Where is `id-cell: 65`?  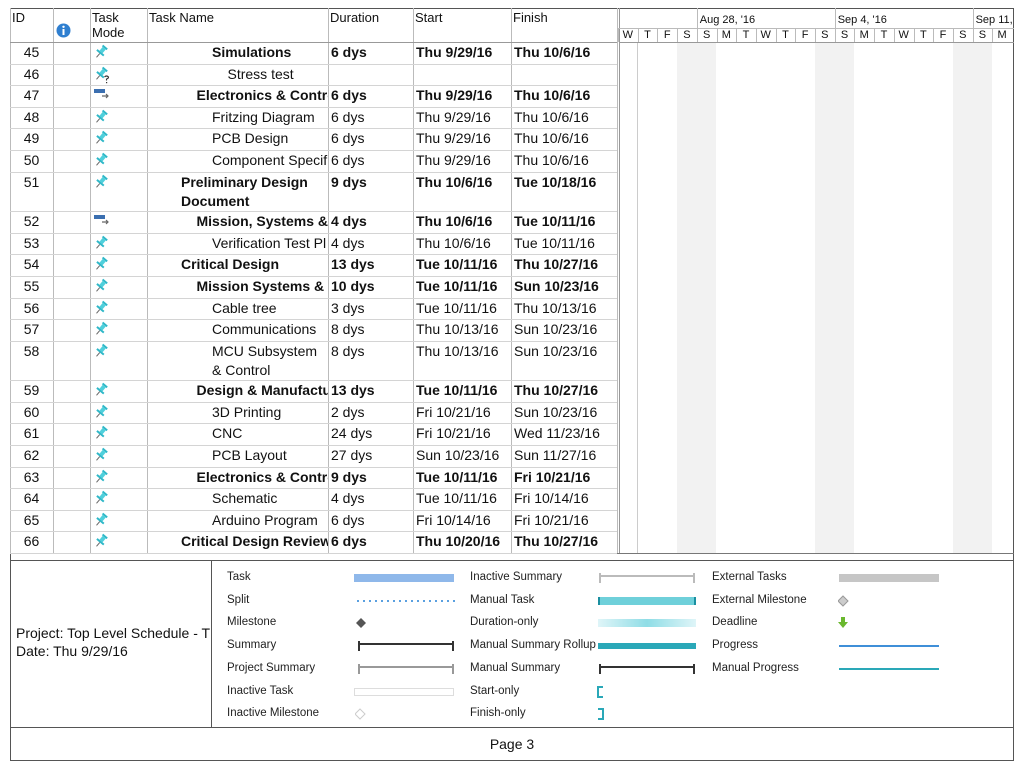
id-cell: 65 is located at coordinates (31, 519).